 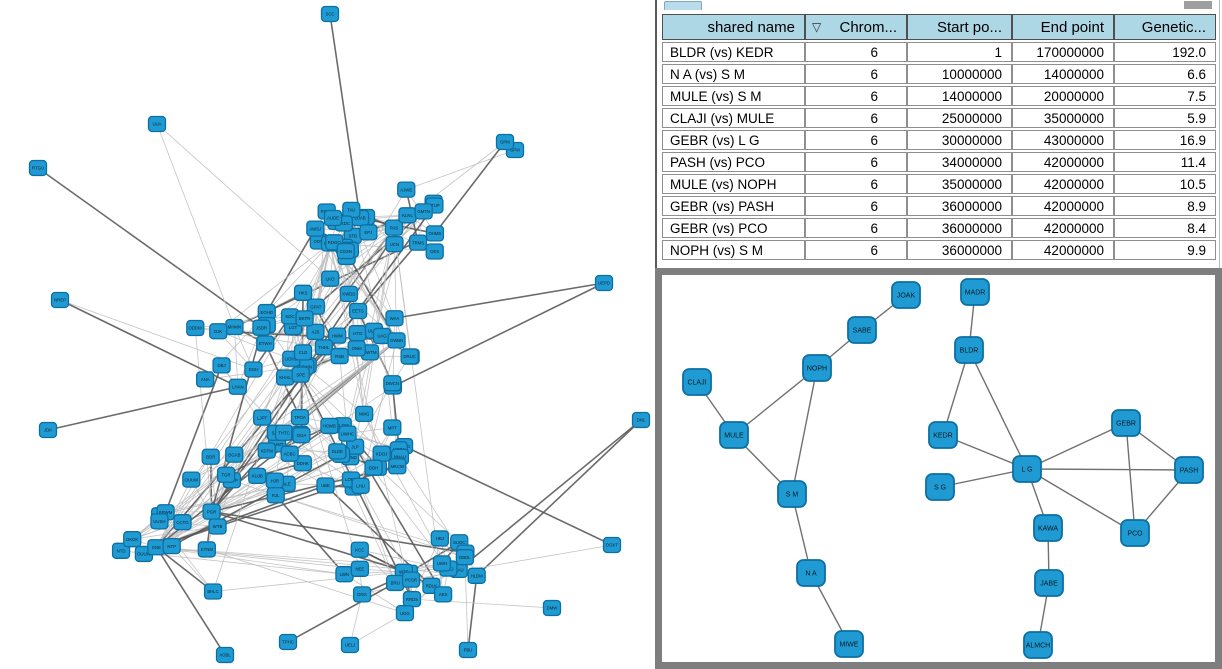 What do you see at coordinates (132, 539) in the screenshot?
I see `network-node: DKDK` at bounding box center [132, 539].